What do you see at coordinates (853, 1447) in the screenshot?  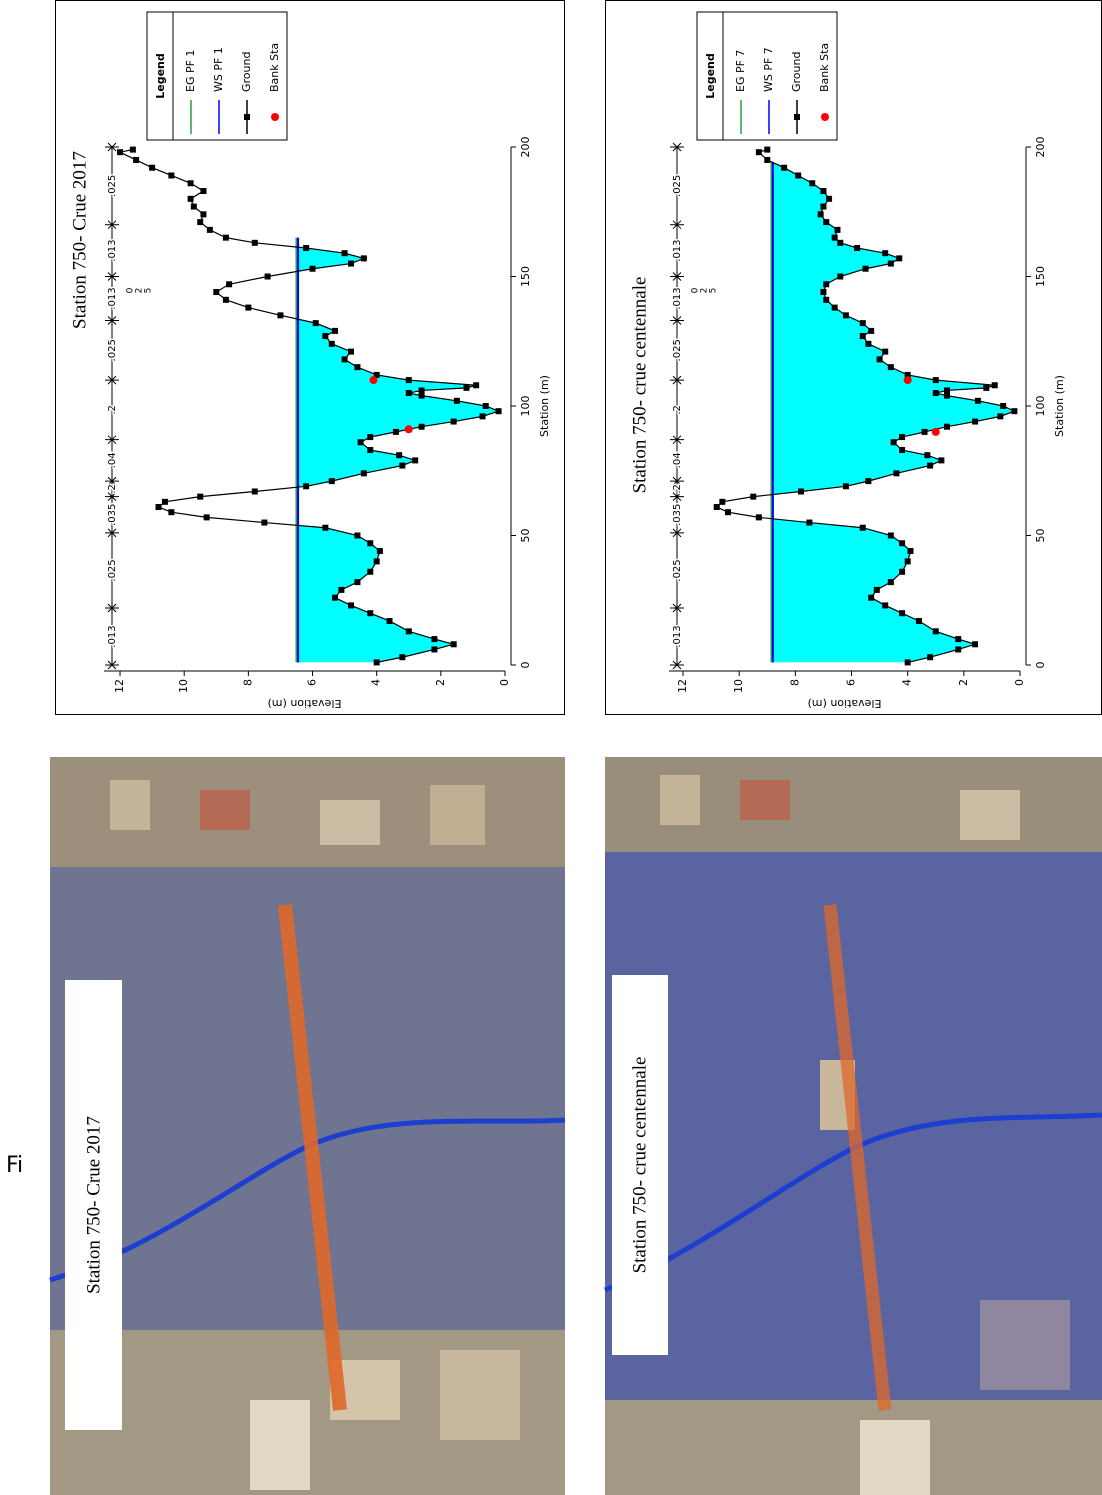 I see `aerial-buildings` at bounding box center [853, 1447].